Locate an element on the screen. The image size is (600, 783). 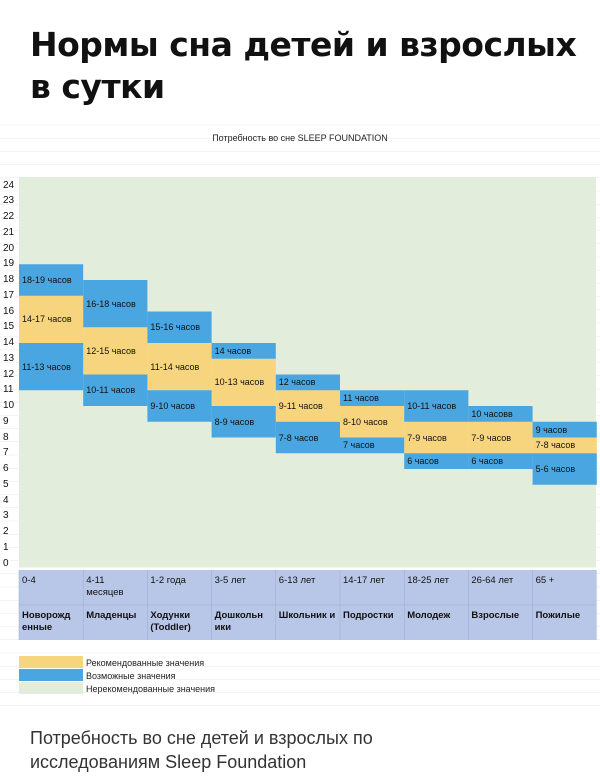
page-title-line-2: в сутки is located at coordinates (97, 86).